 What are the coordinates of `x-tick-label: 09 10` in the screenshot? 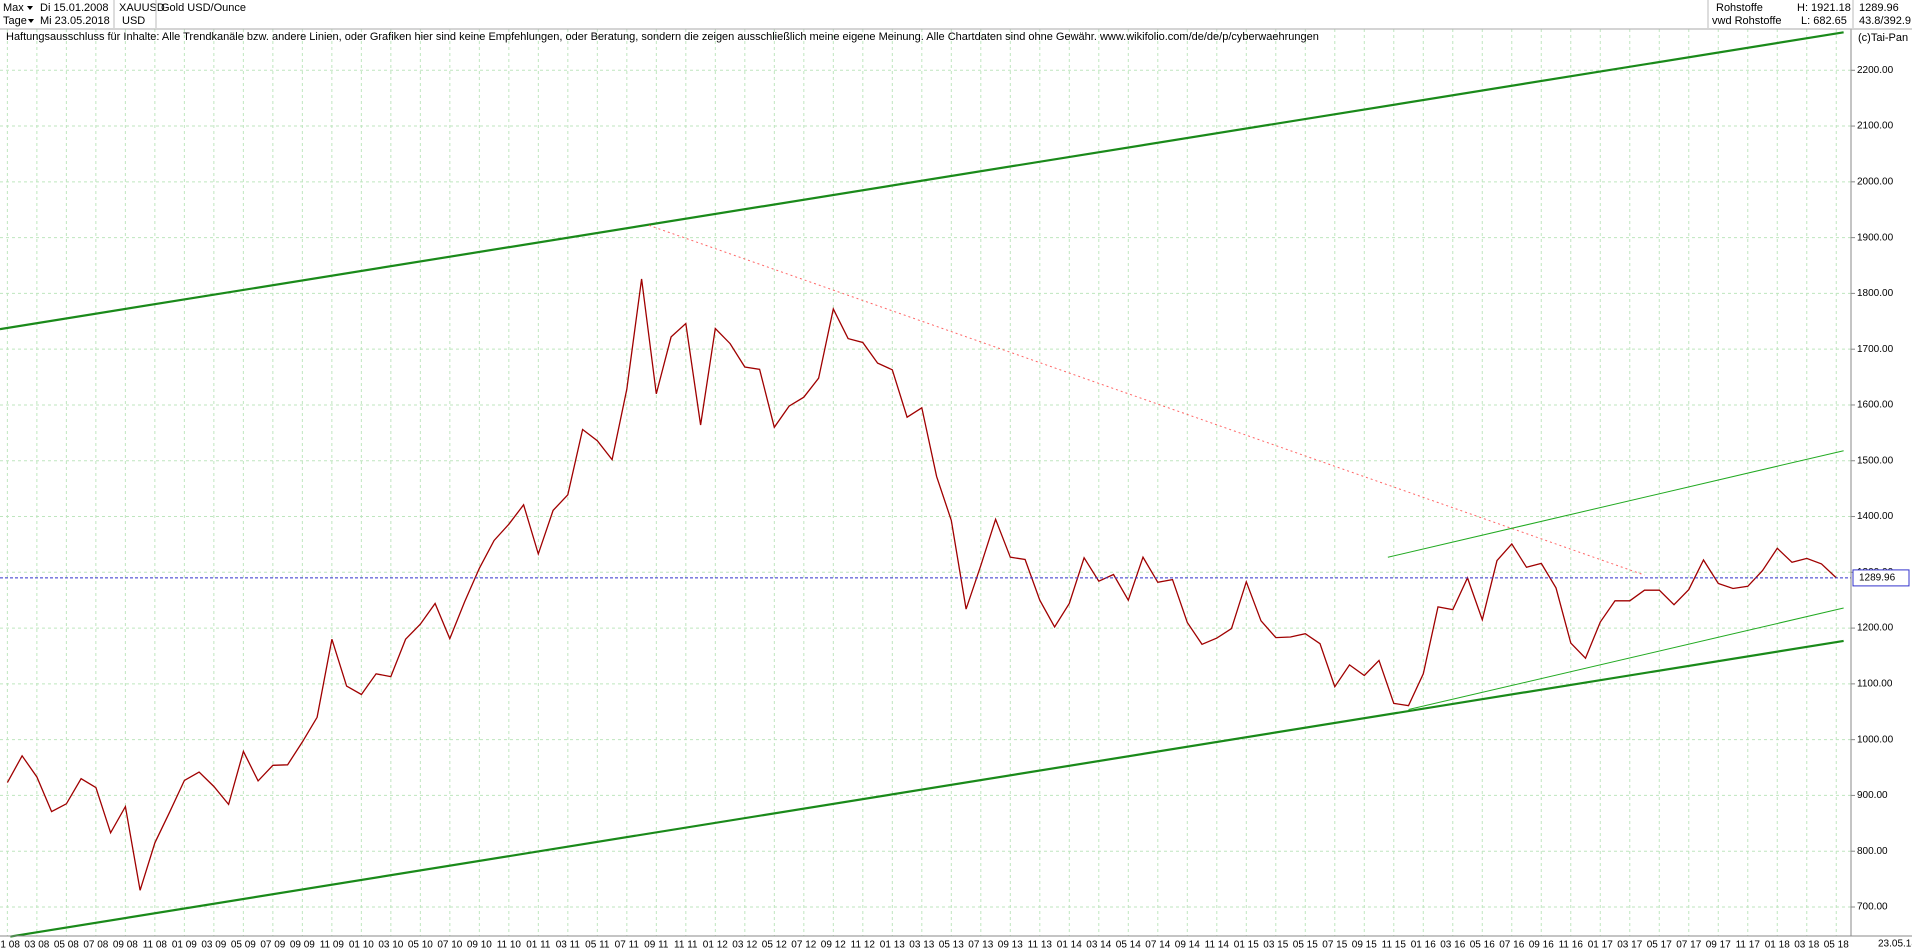 It's located at (479, 945).